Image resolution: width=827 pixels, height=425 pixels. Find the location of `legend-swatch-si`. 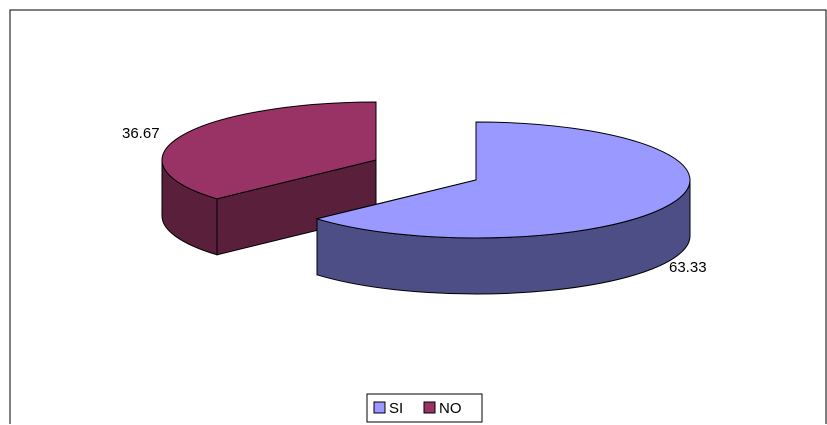

legend-swatch-si is located at coordinates (379, 407).